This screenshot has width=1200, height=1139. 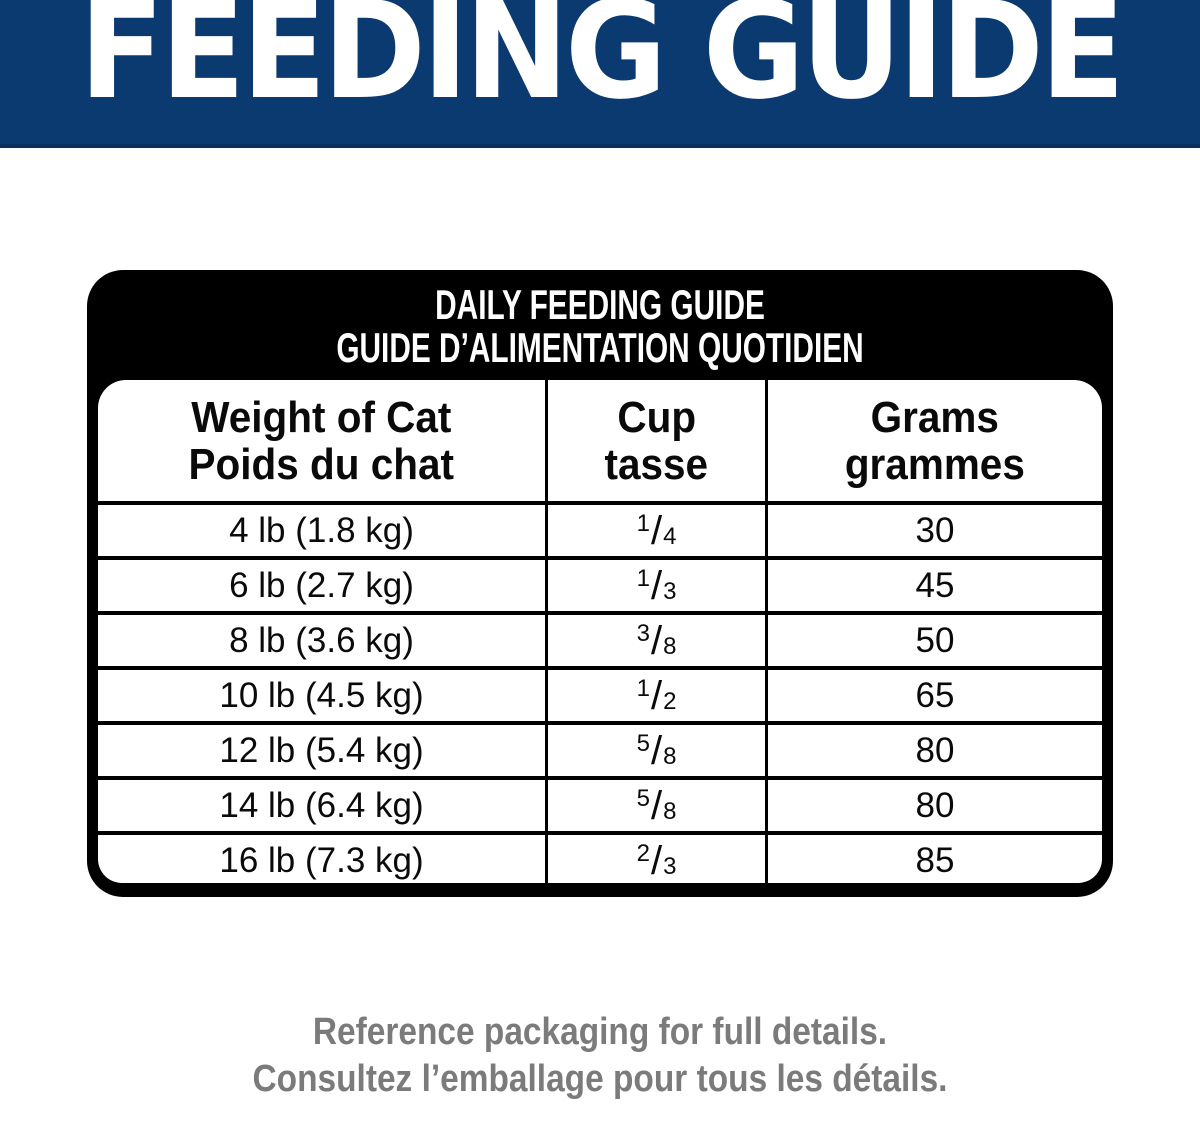 What do you see at coordinates (656, 417) in the screenshot?
I see `header-cup-en: Cup` at bounding box center [656, 417].